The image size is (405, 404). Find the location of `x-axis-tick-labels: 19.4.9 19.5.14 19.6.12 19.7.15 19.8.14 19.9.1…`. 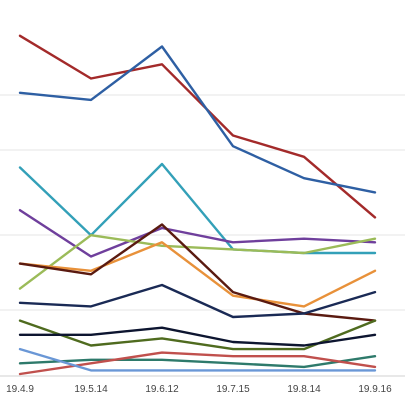

x-axis-tick-labels: 19.4.9 19.5.14 19.6.12 19.7.15 19.8.14 19.9.1… is located at coordinates (199, 389).